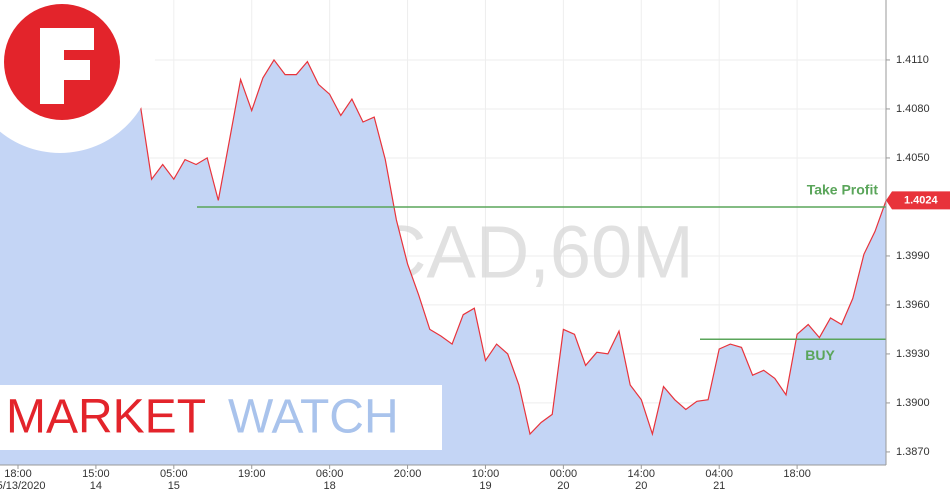  Describe the element at coordinates (843, 190) in the screenshot. I see `level-label: Take Profit` at that location.